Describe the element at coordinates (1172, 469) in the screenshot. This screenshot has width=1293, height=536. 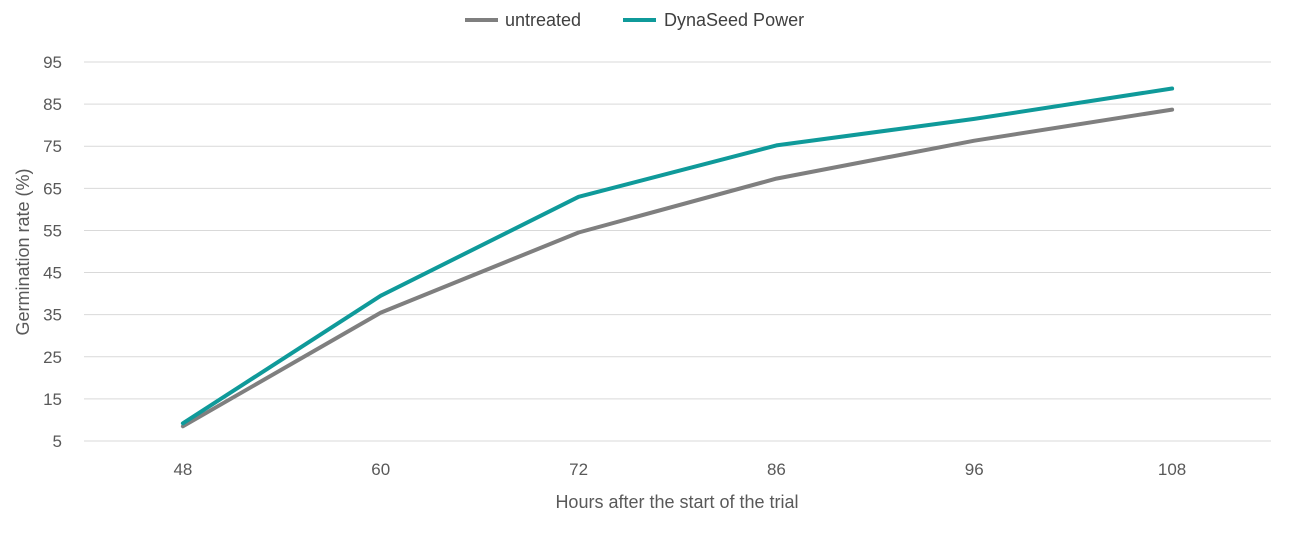
I see `x-tick-label: 108` at that location.